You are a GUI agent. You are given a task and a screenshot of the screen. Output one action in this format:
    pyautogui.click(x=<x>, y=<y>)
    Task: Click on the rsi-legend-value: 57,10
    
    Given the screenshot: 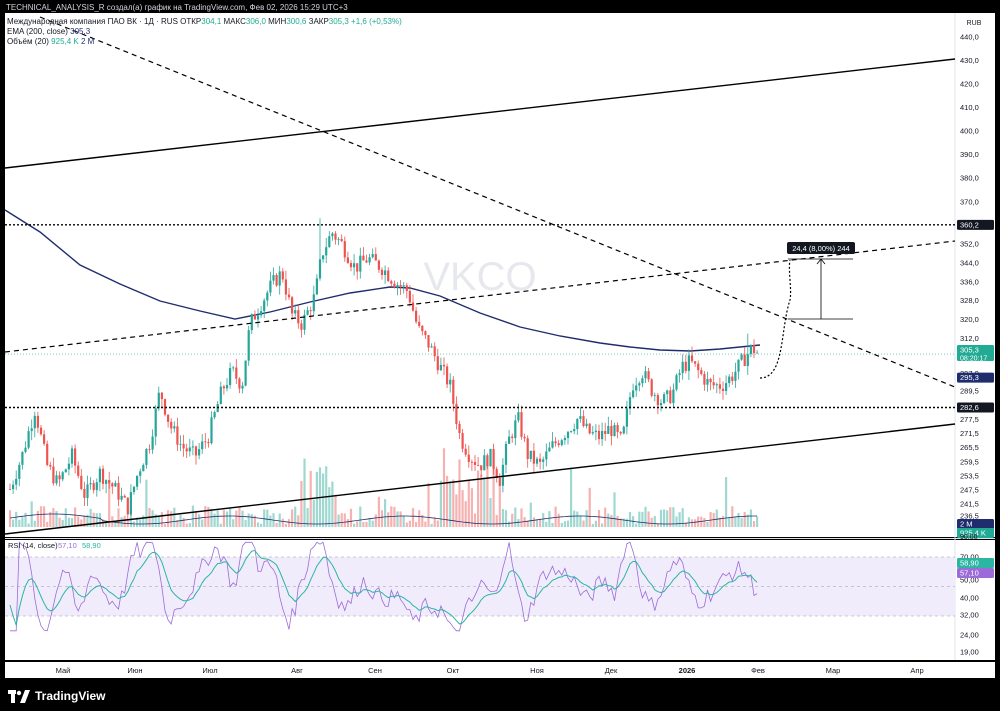 What is the action you would take?
    pyautogui.click(x=67, y=545)
    